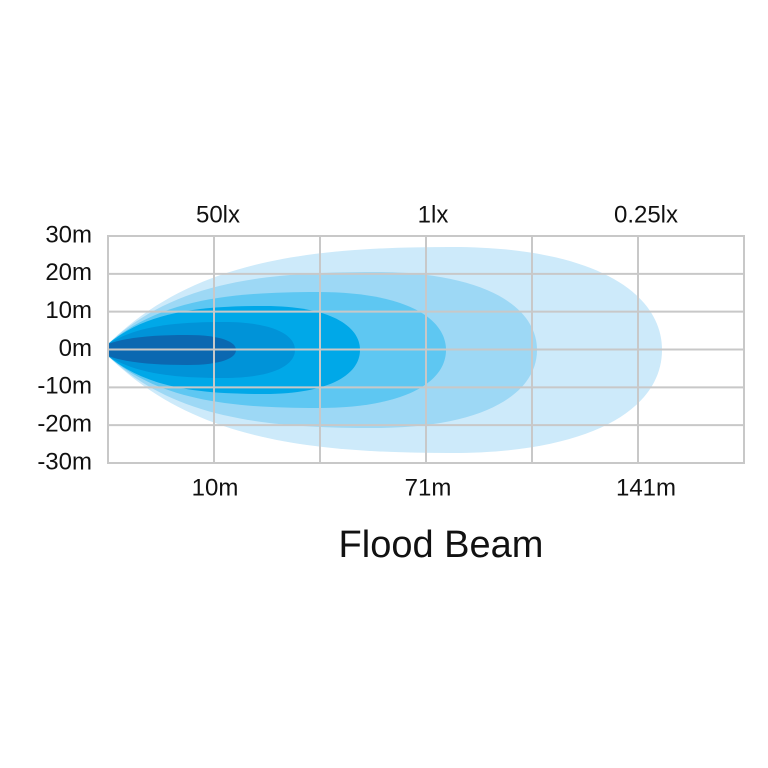 This screenshot has height=768, width=768. What do you see at coordinates (68, 310) in the screenshot?
I see `y-label: 10m` at bounding box center [68, 310].